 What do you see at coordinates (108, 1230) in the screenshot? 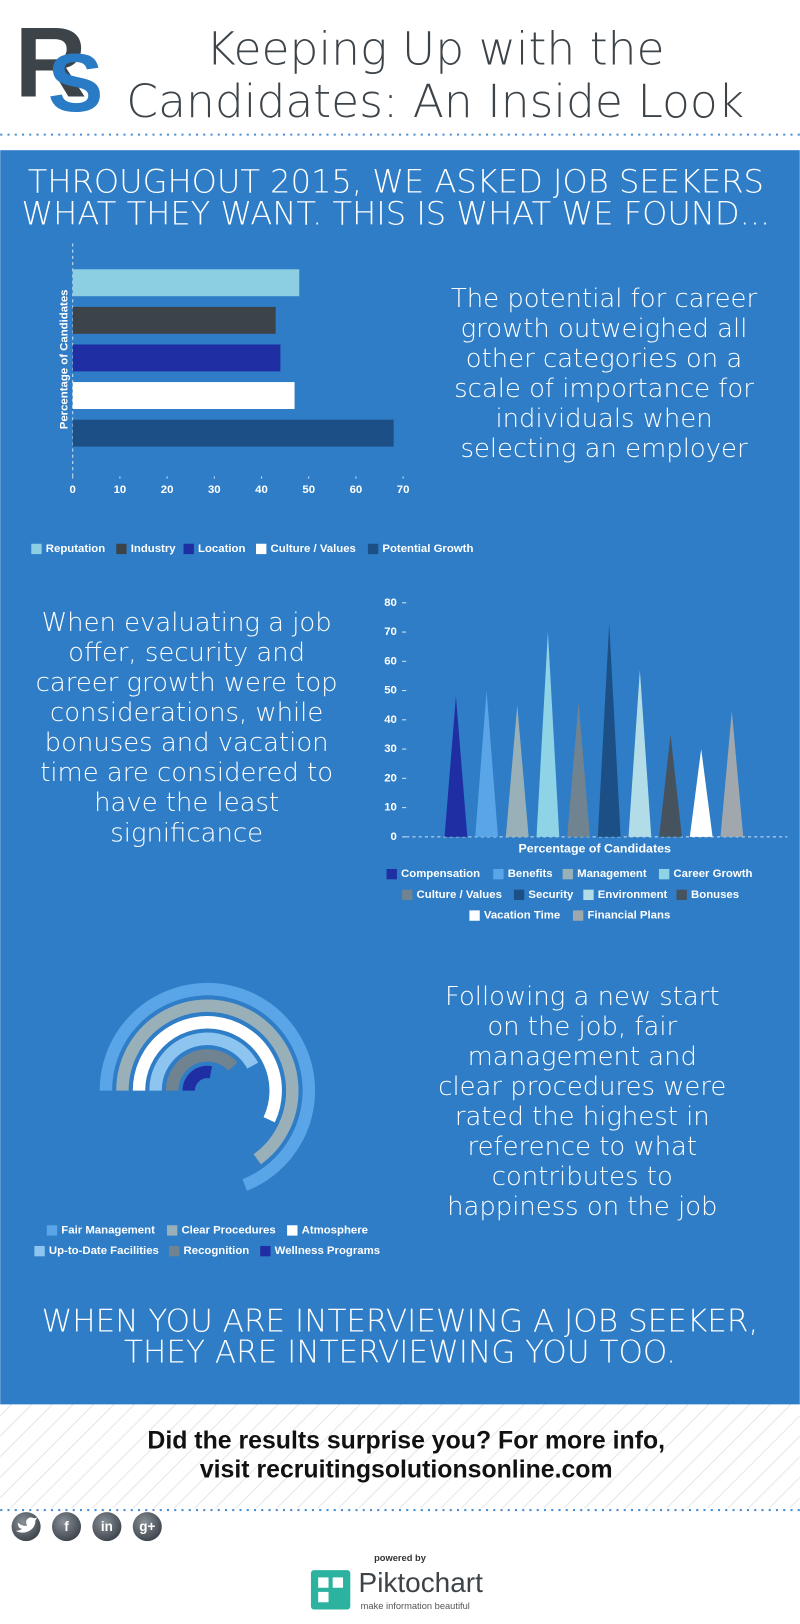
I see `legend-label: Fair Management` at bounding box center [108, 1230].